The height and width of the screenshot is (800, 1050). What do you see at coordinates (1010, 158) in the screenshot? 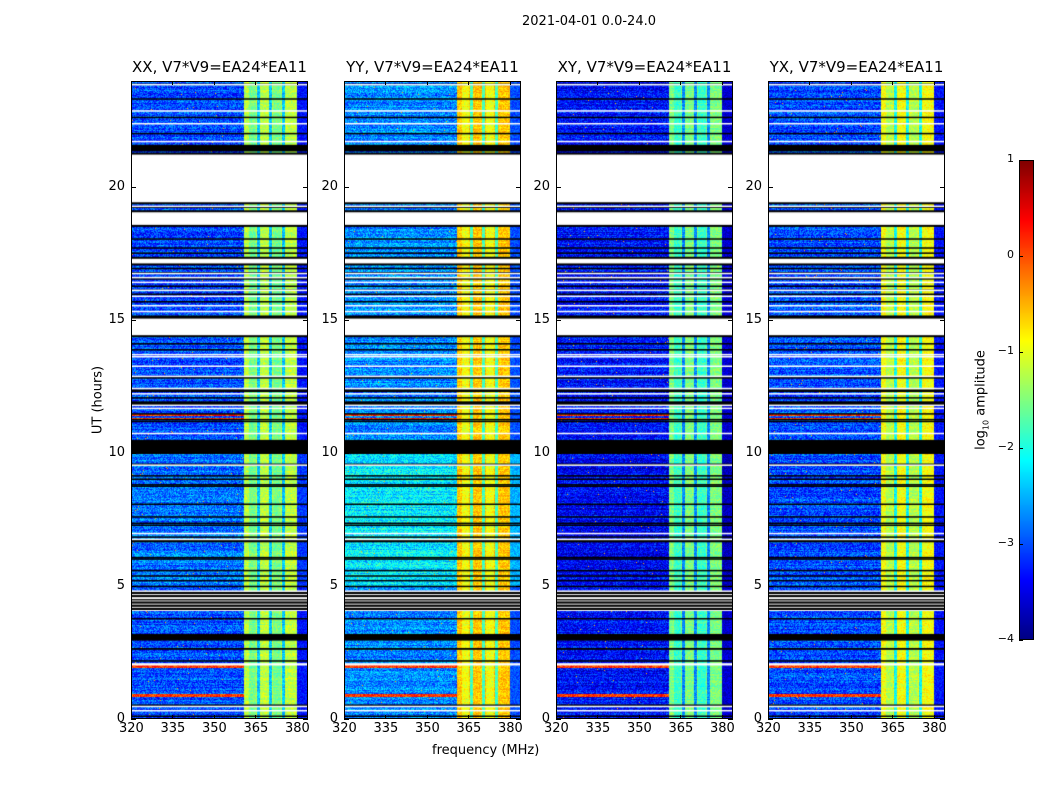
I see `colorbar-tick-label: 1` at bounding box center [1010, 158].